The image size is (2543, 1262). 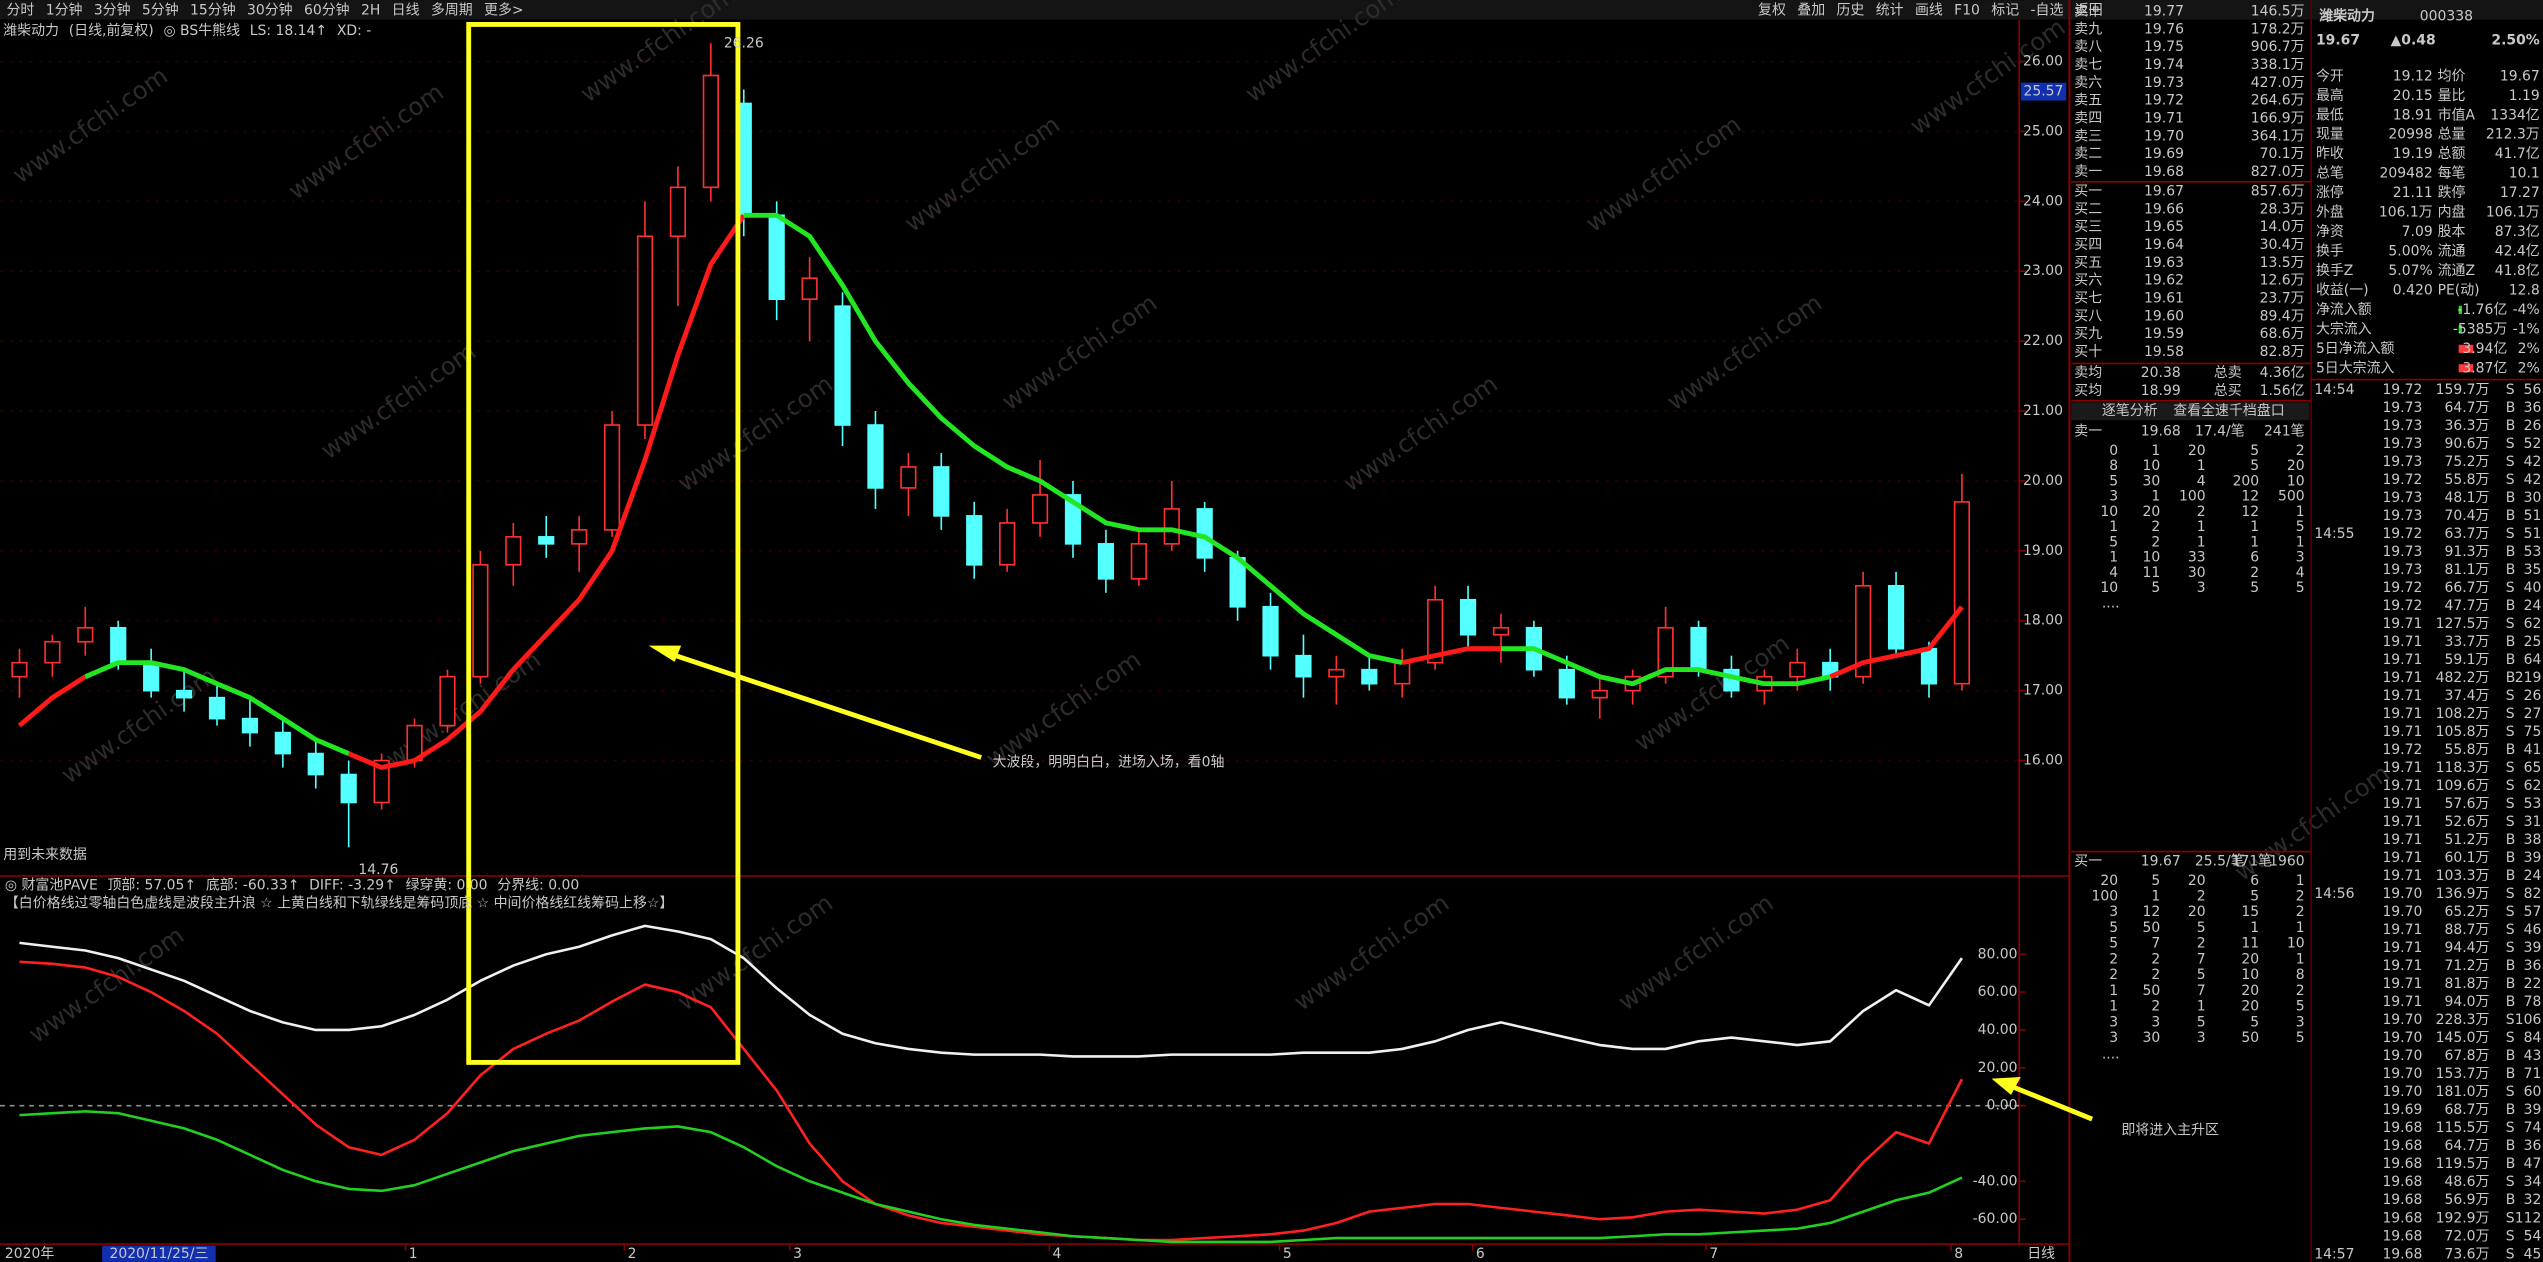 I want to click on book-level: 买七, so click(x=2088, y=299).